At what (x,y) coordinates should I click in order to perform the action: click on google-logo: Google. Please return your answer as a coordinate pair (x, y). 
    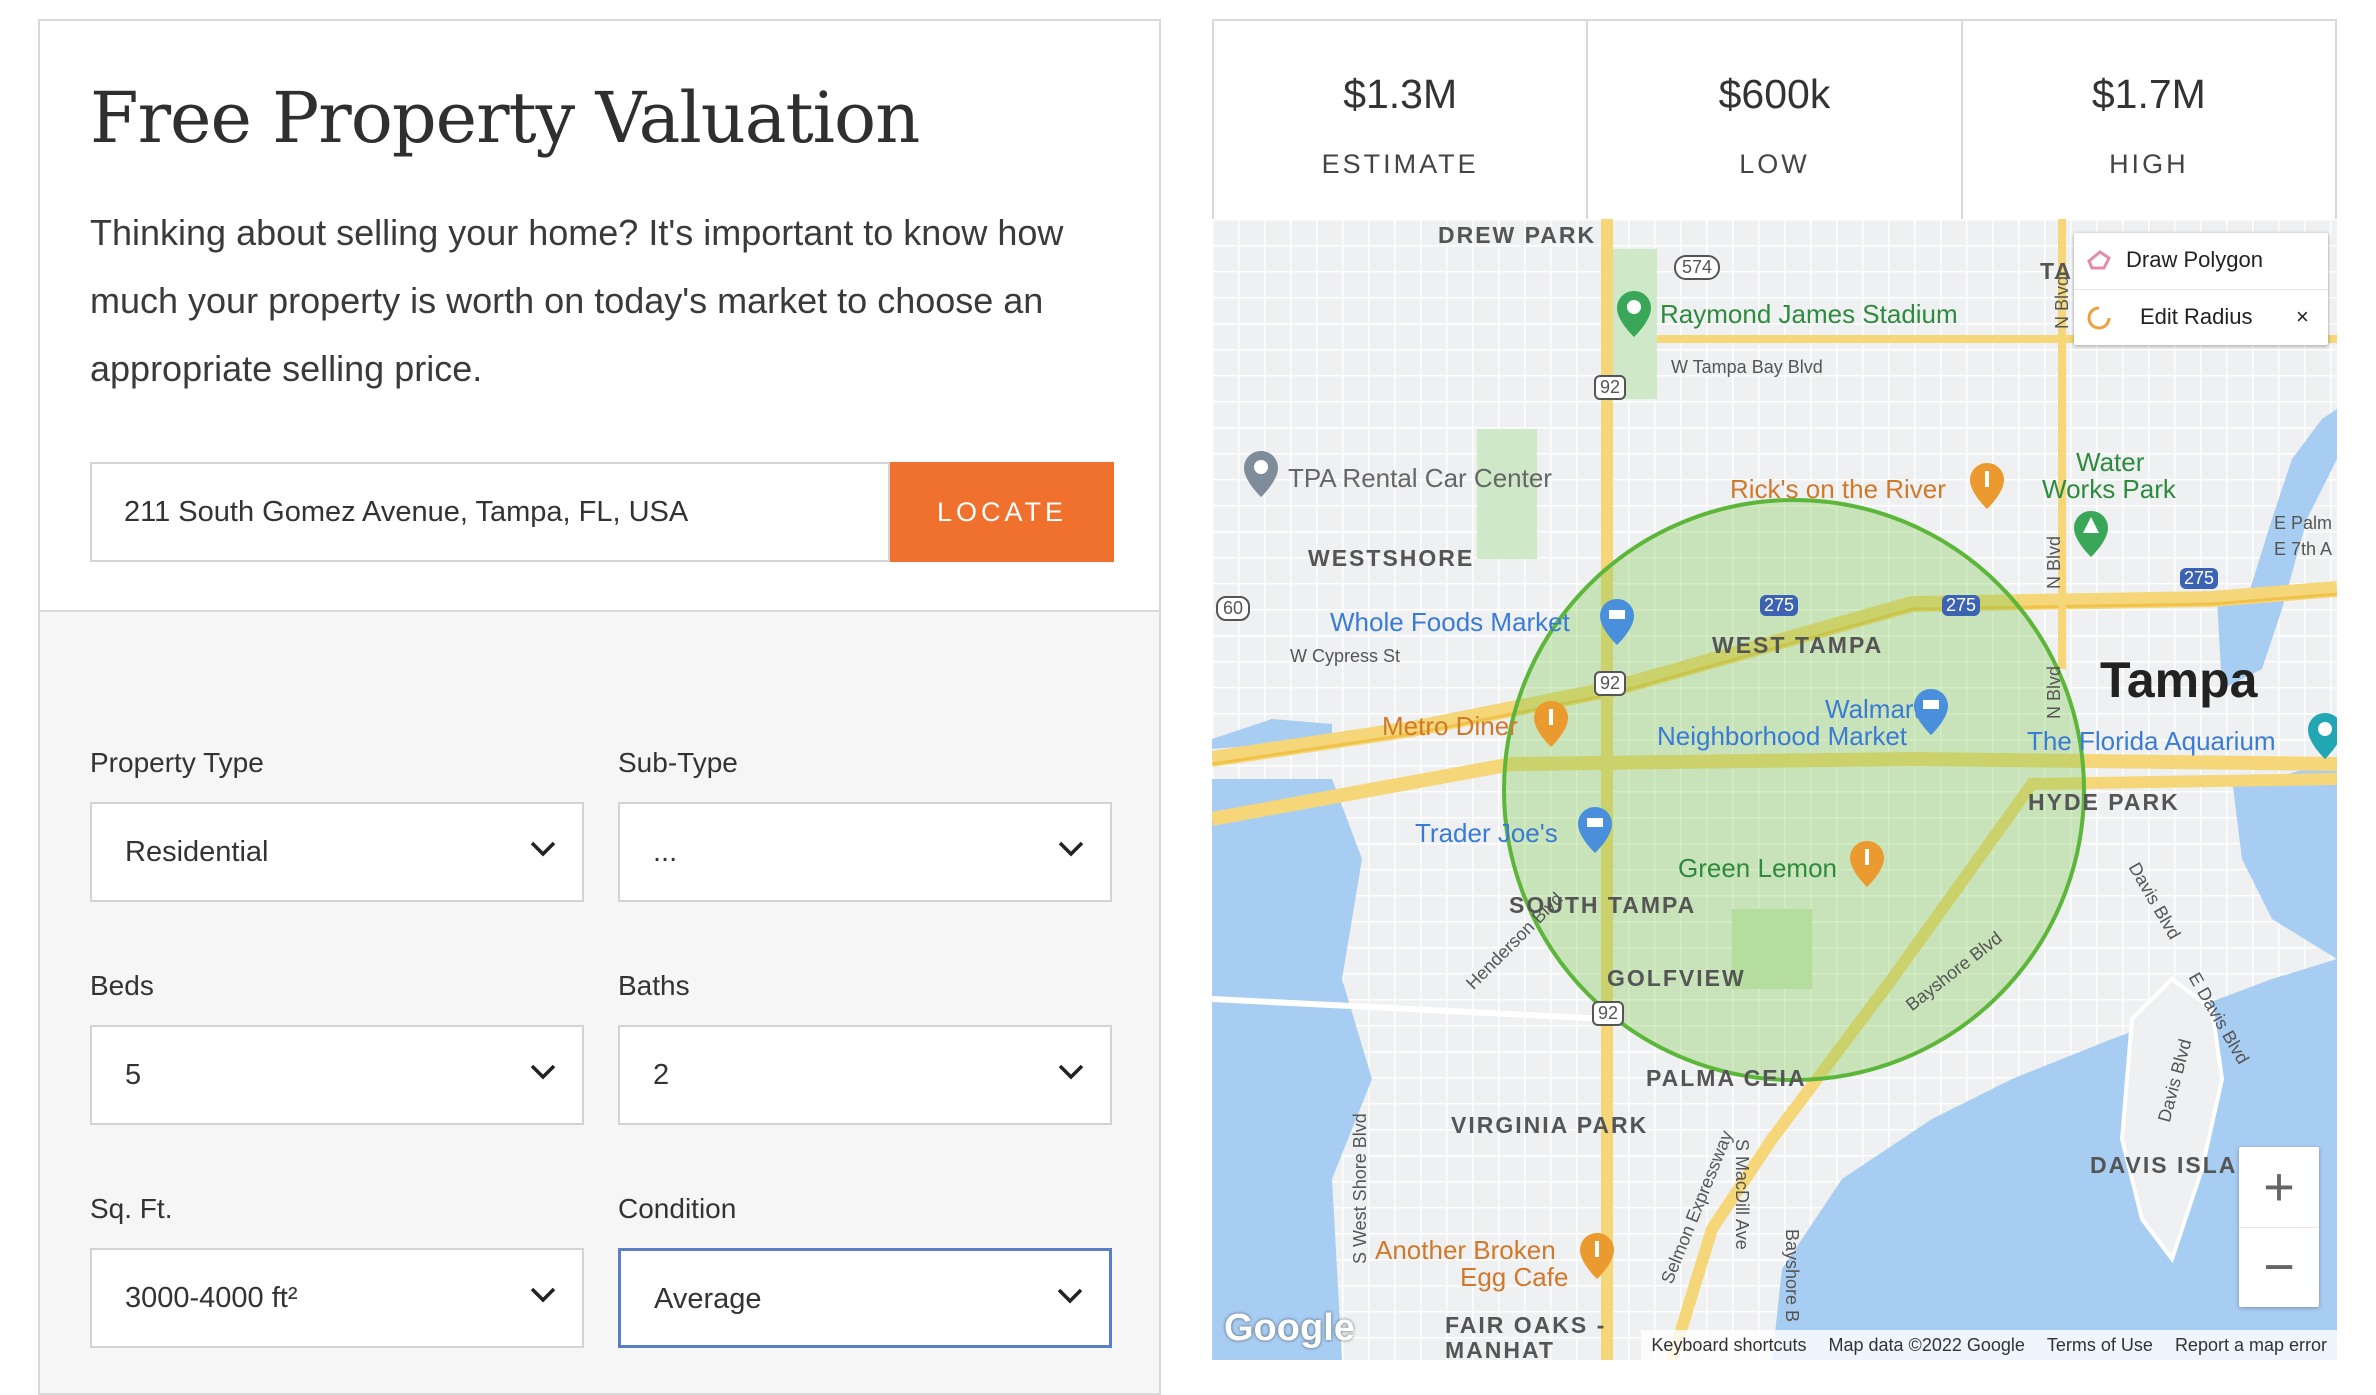
    Looking at the image, I should click on (1289, 1328).